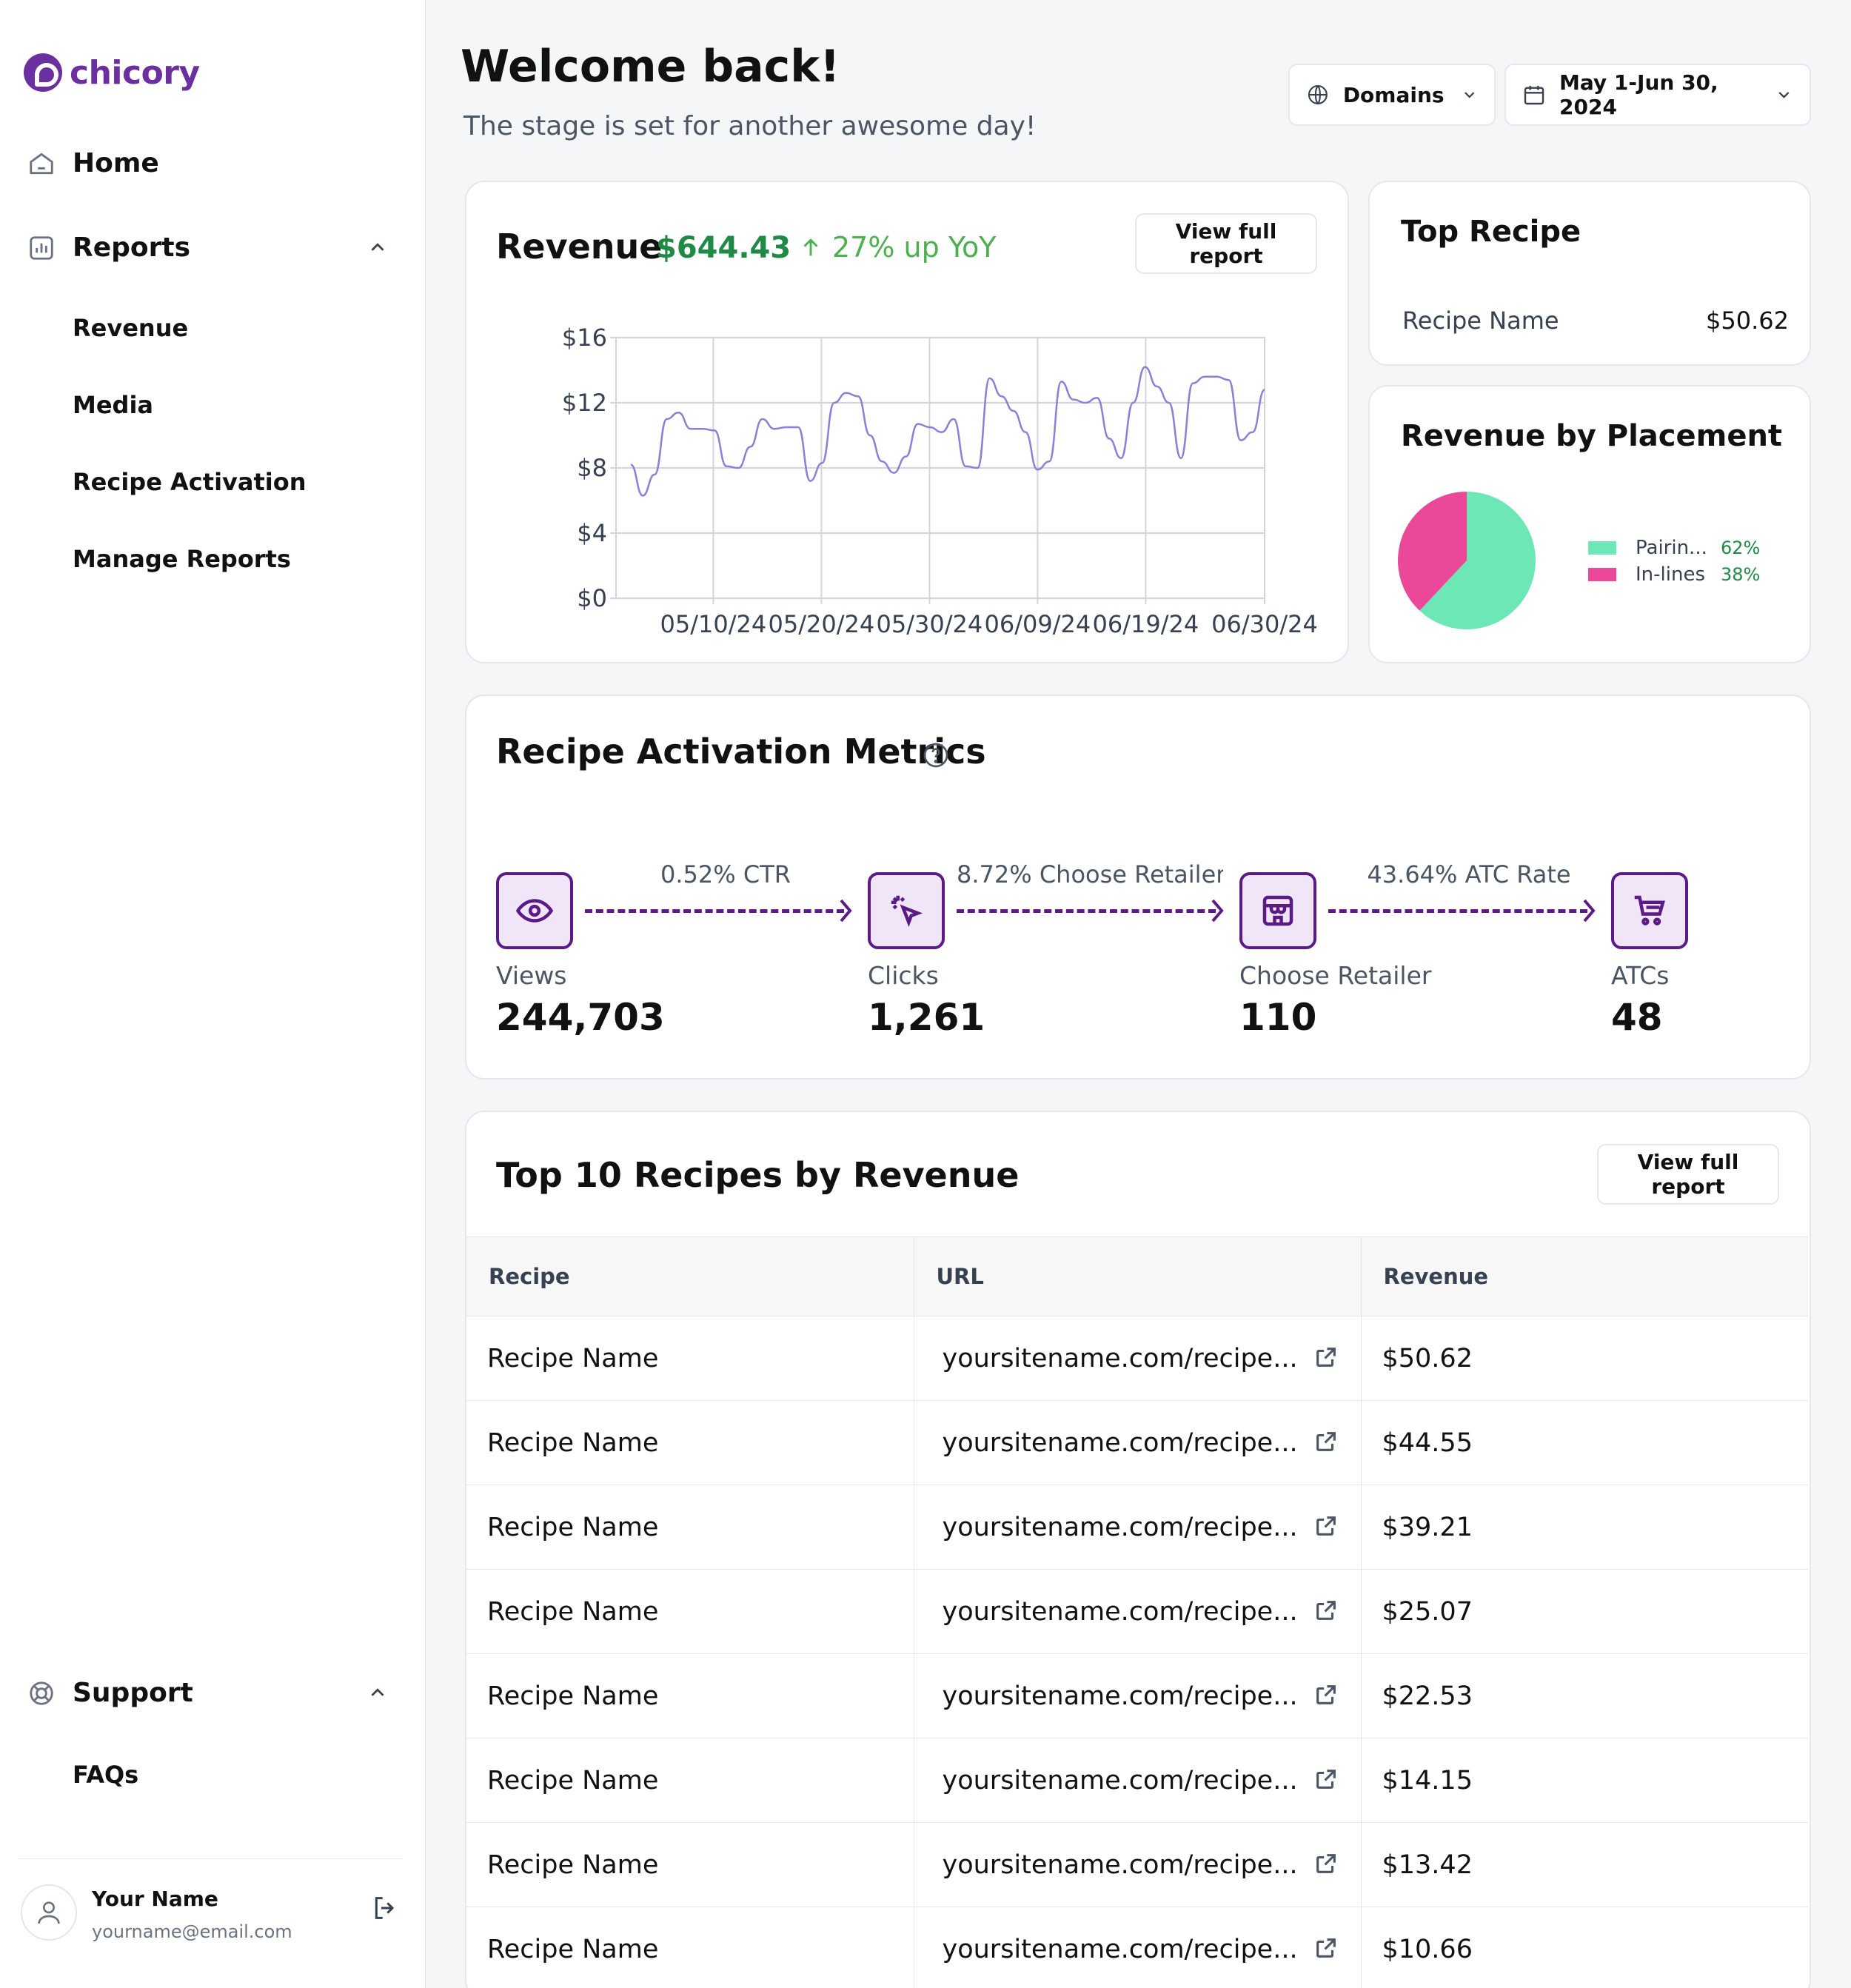  I want to click on top-recipe-title: Top Recipe, so click(1491, 232).